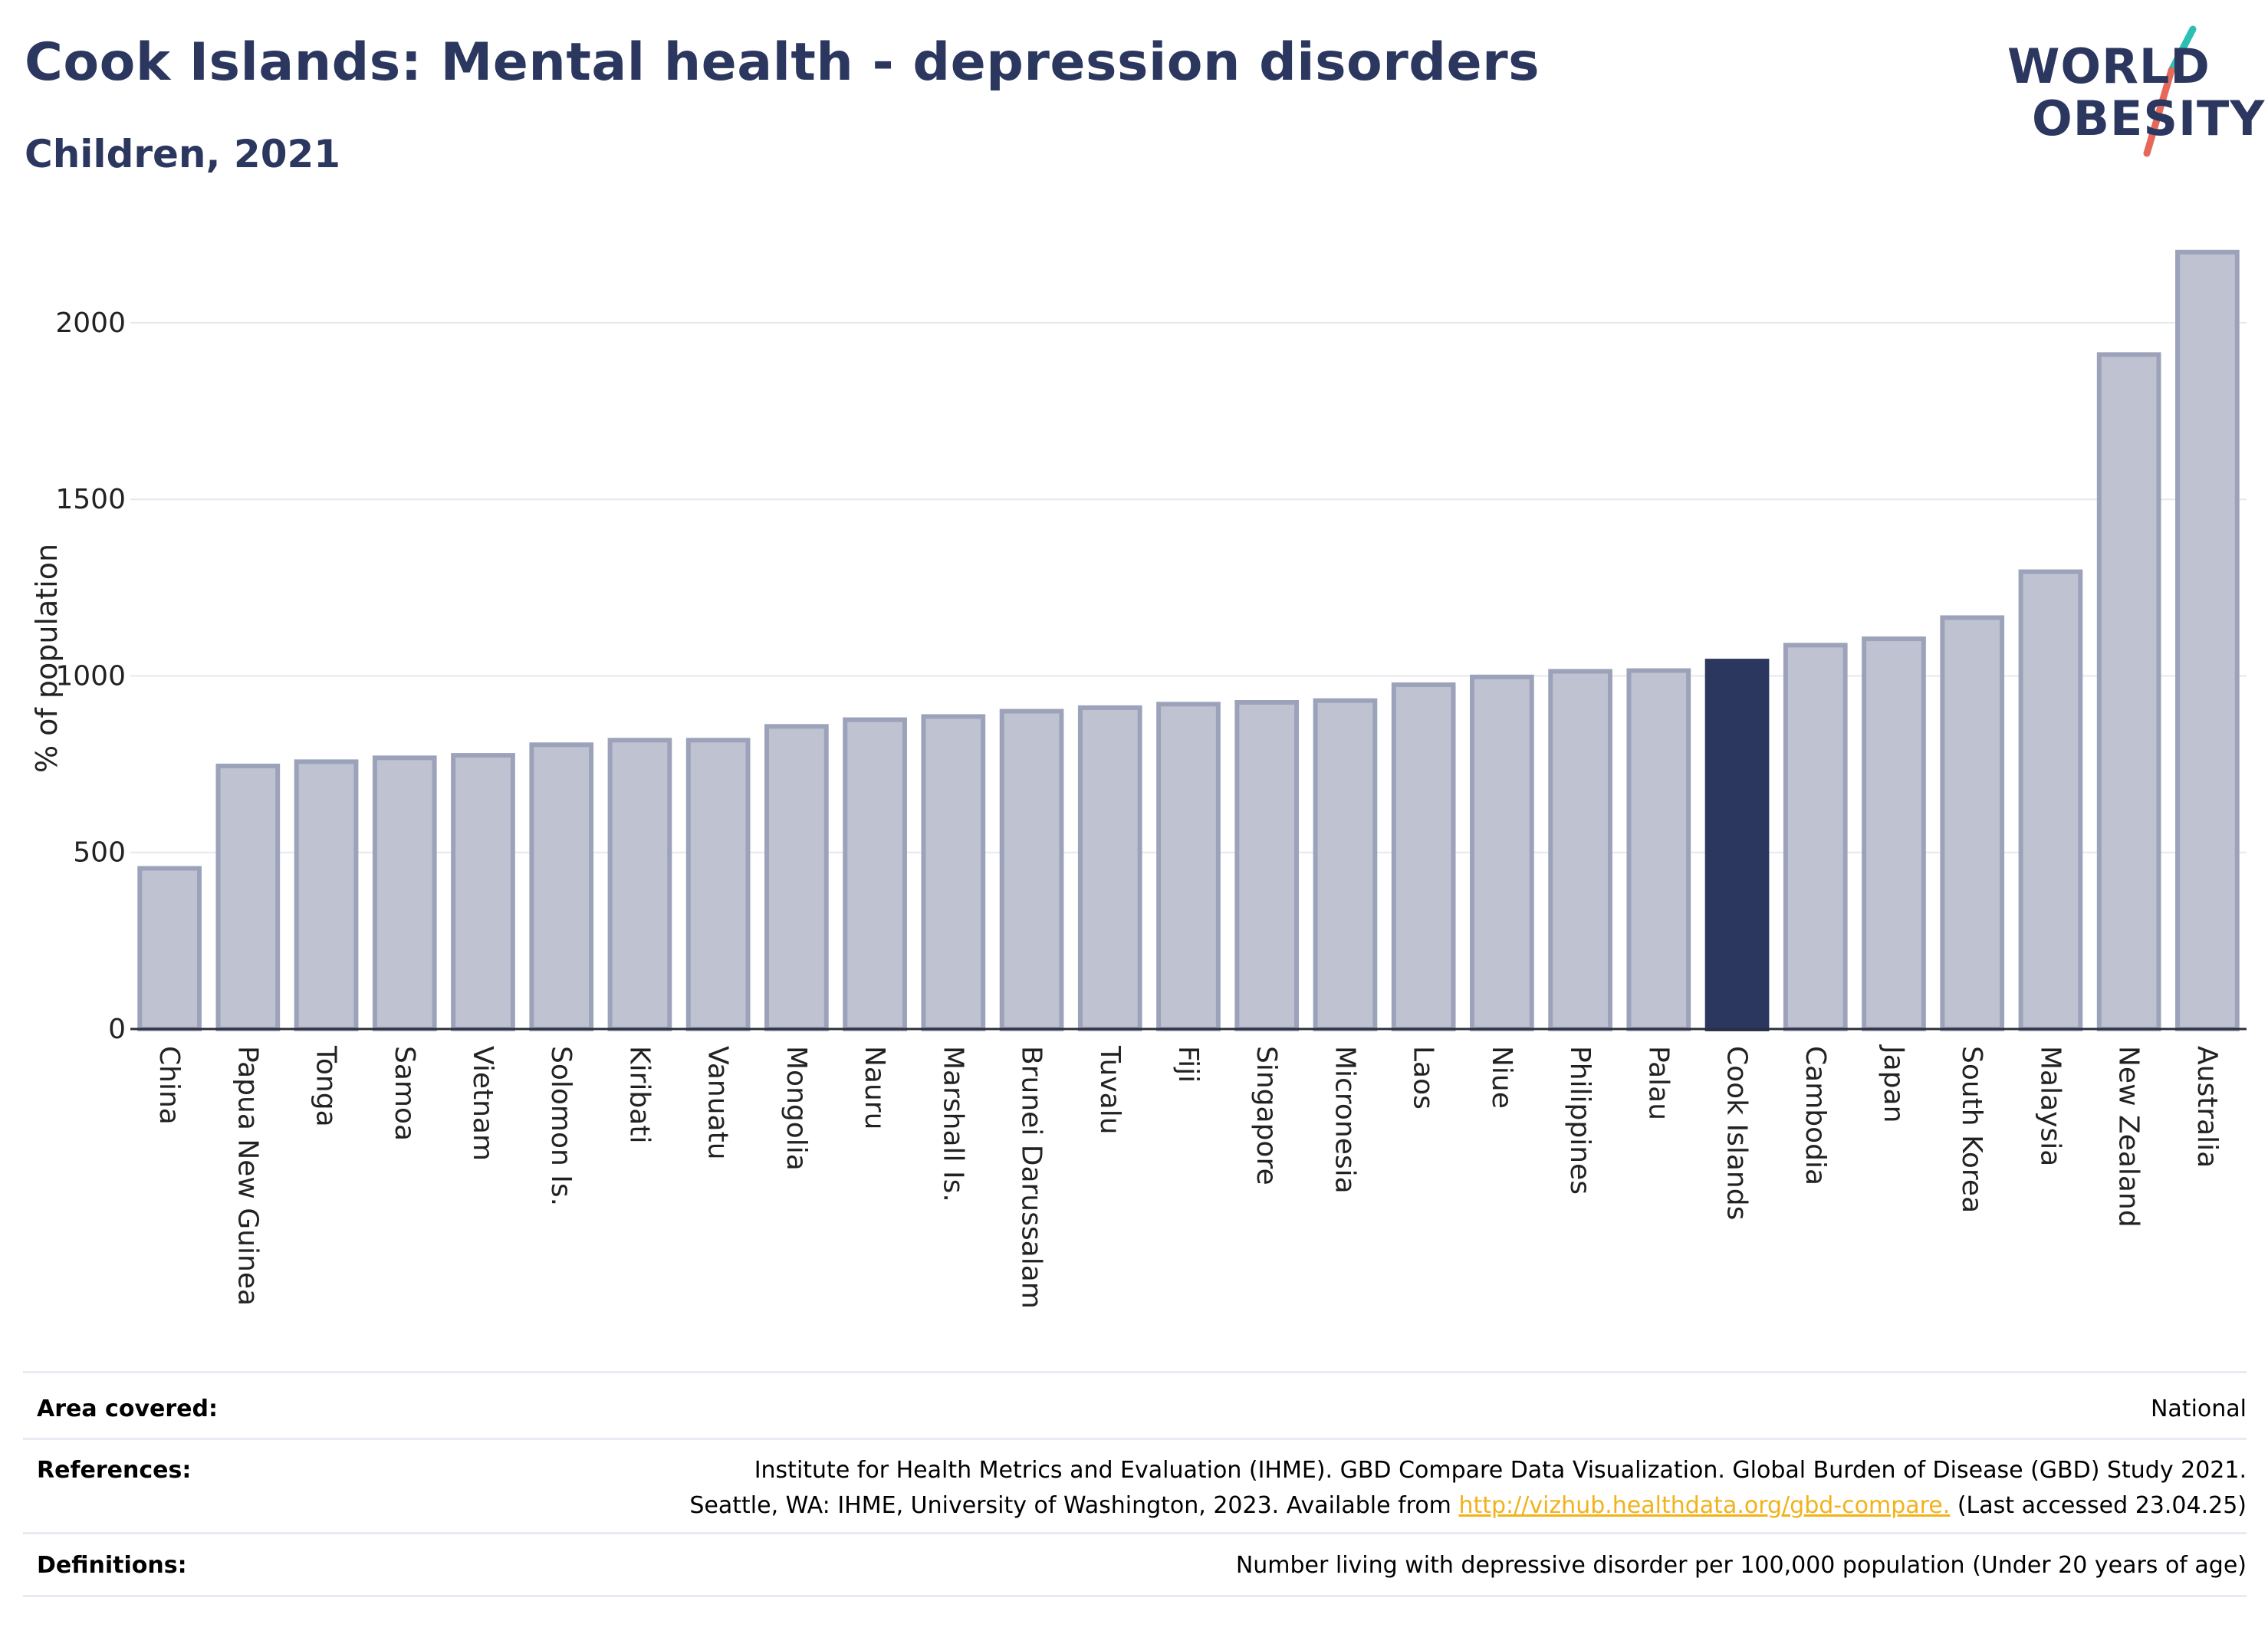 Image resolution: width=2268 pixels, height=1634 pixels. Describe the element at coordinates (127, 1409) in the screenshot. I see `area-covered-label: Area covered:` at that location.